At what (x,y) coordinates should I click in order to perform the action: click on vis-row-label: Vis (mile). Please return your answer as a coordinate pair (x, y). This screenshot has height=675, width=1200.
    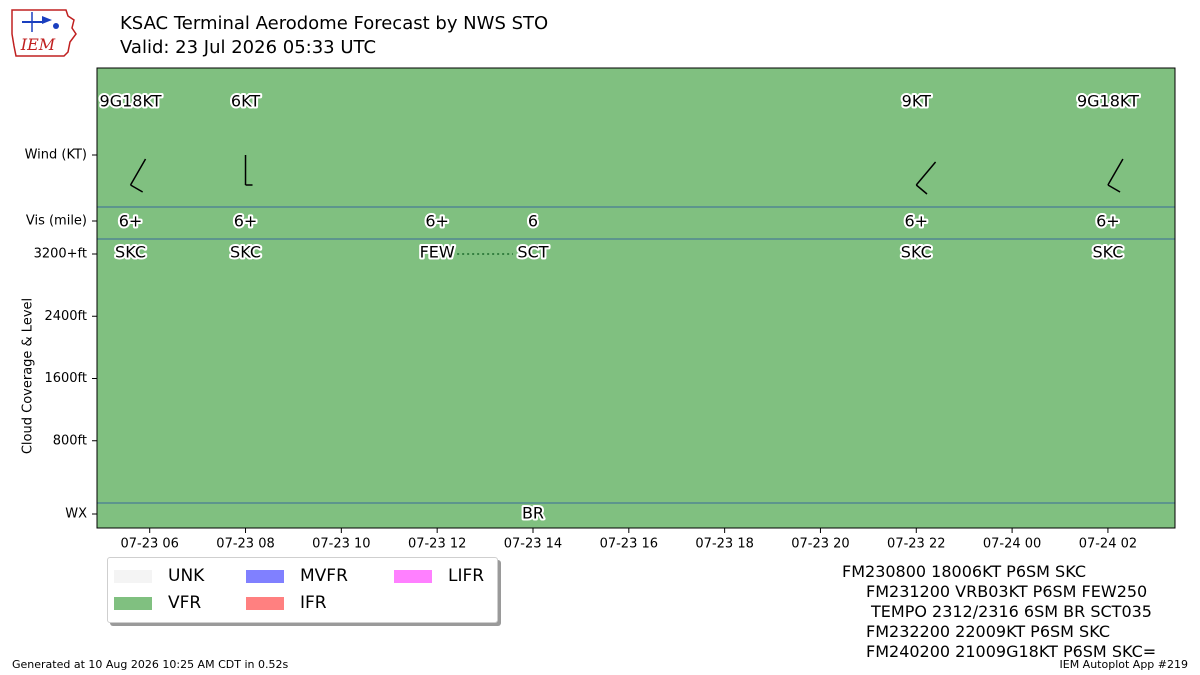
    Looking at the image, I should click on (56, 221).